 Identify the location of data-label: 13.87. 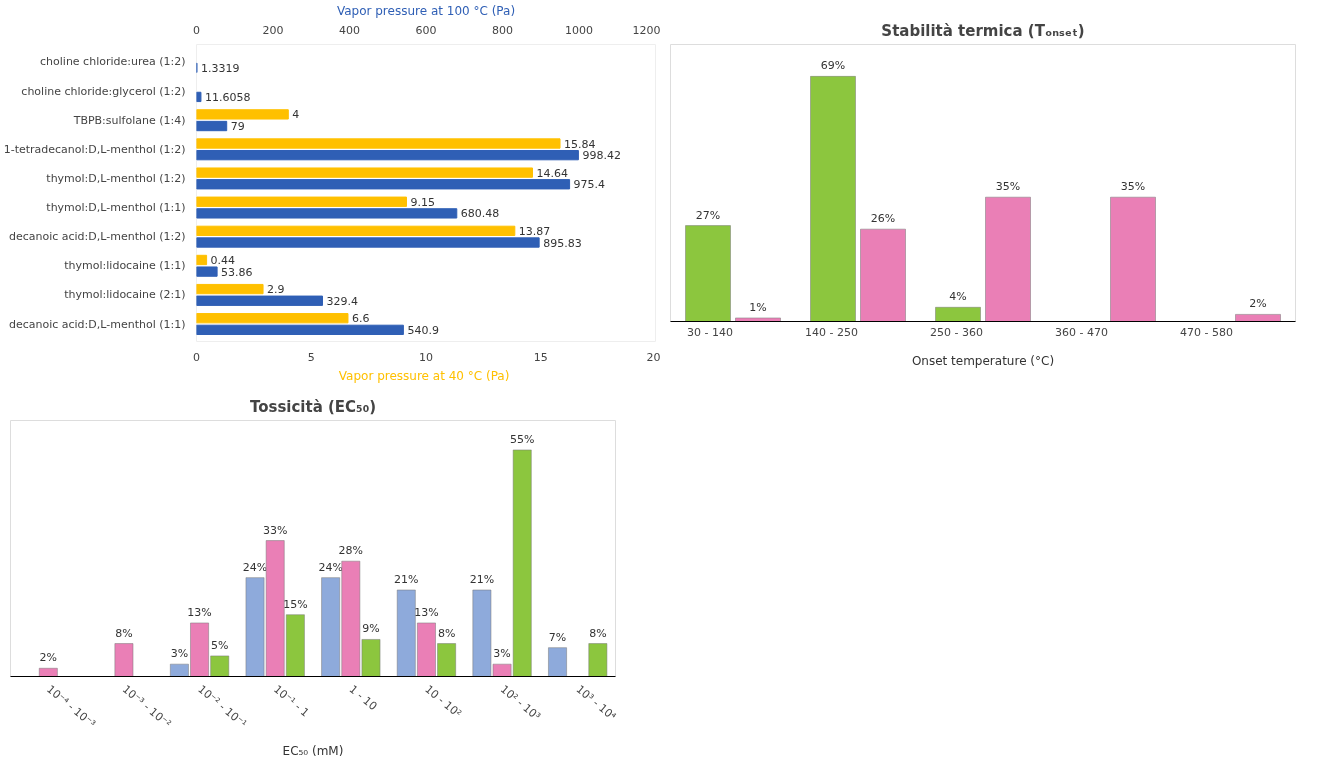
(534, 231).